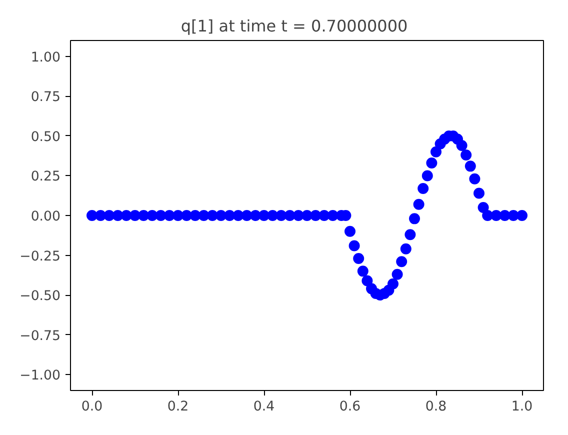 The height and width of the screenshot is (435, 568). What do you see at coordinates (45, 177) in the screenshot?
I see `y-tick-label: 0.25` at bounding box center [45, 177].